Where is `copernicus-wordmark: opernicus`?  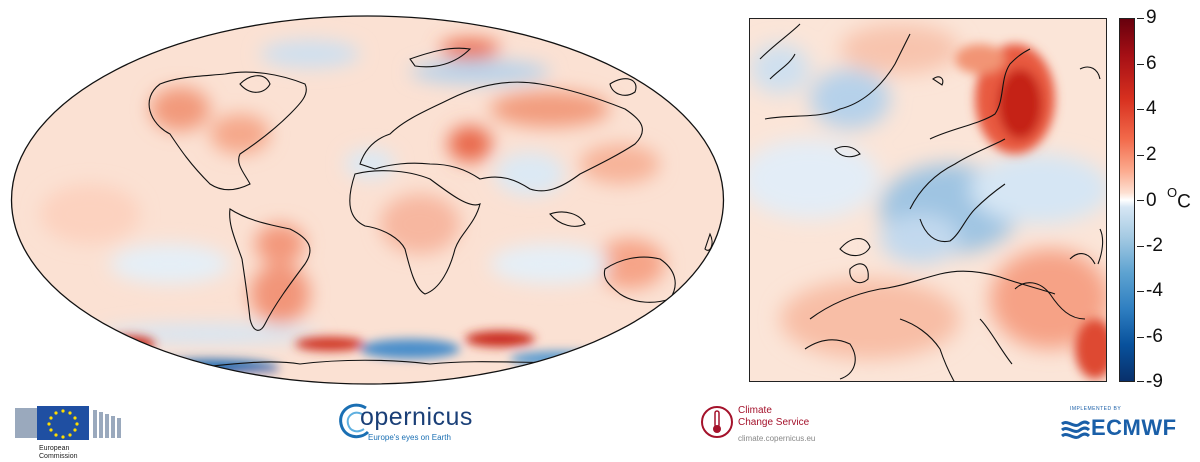 copernicus-wordmark: opernicus is located at coordinates (416, 417).